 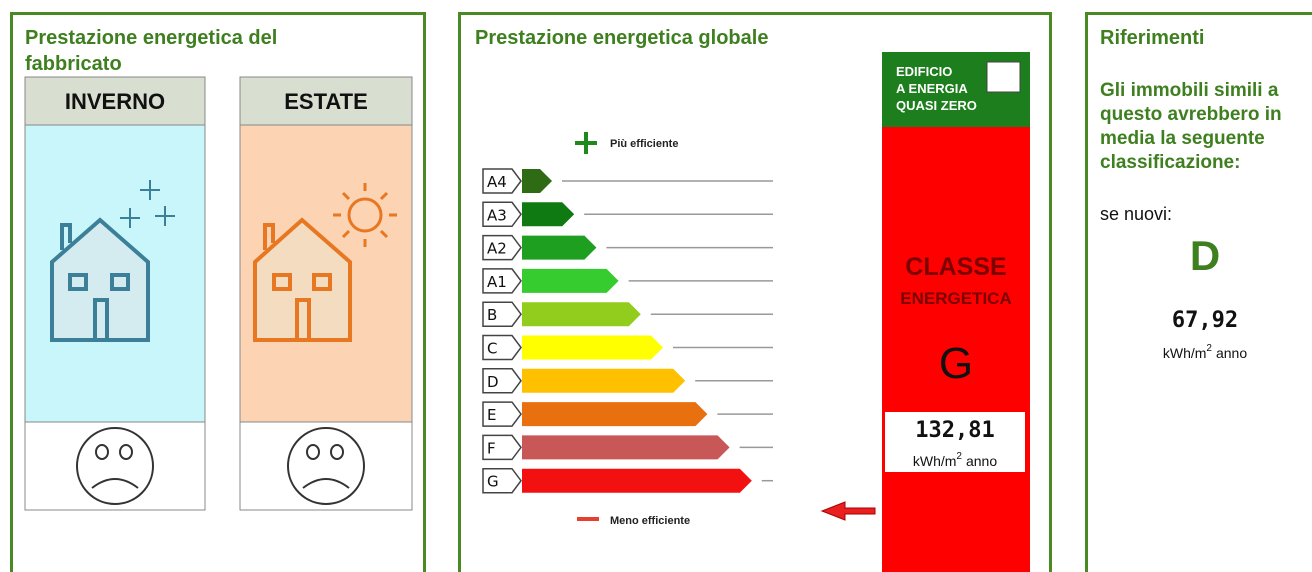 I want to click on class-label: A2, so click(x=497, y=249).